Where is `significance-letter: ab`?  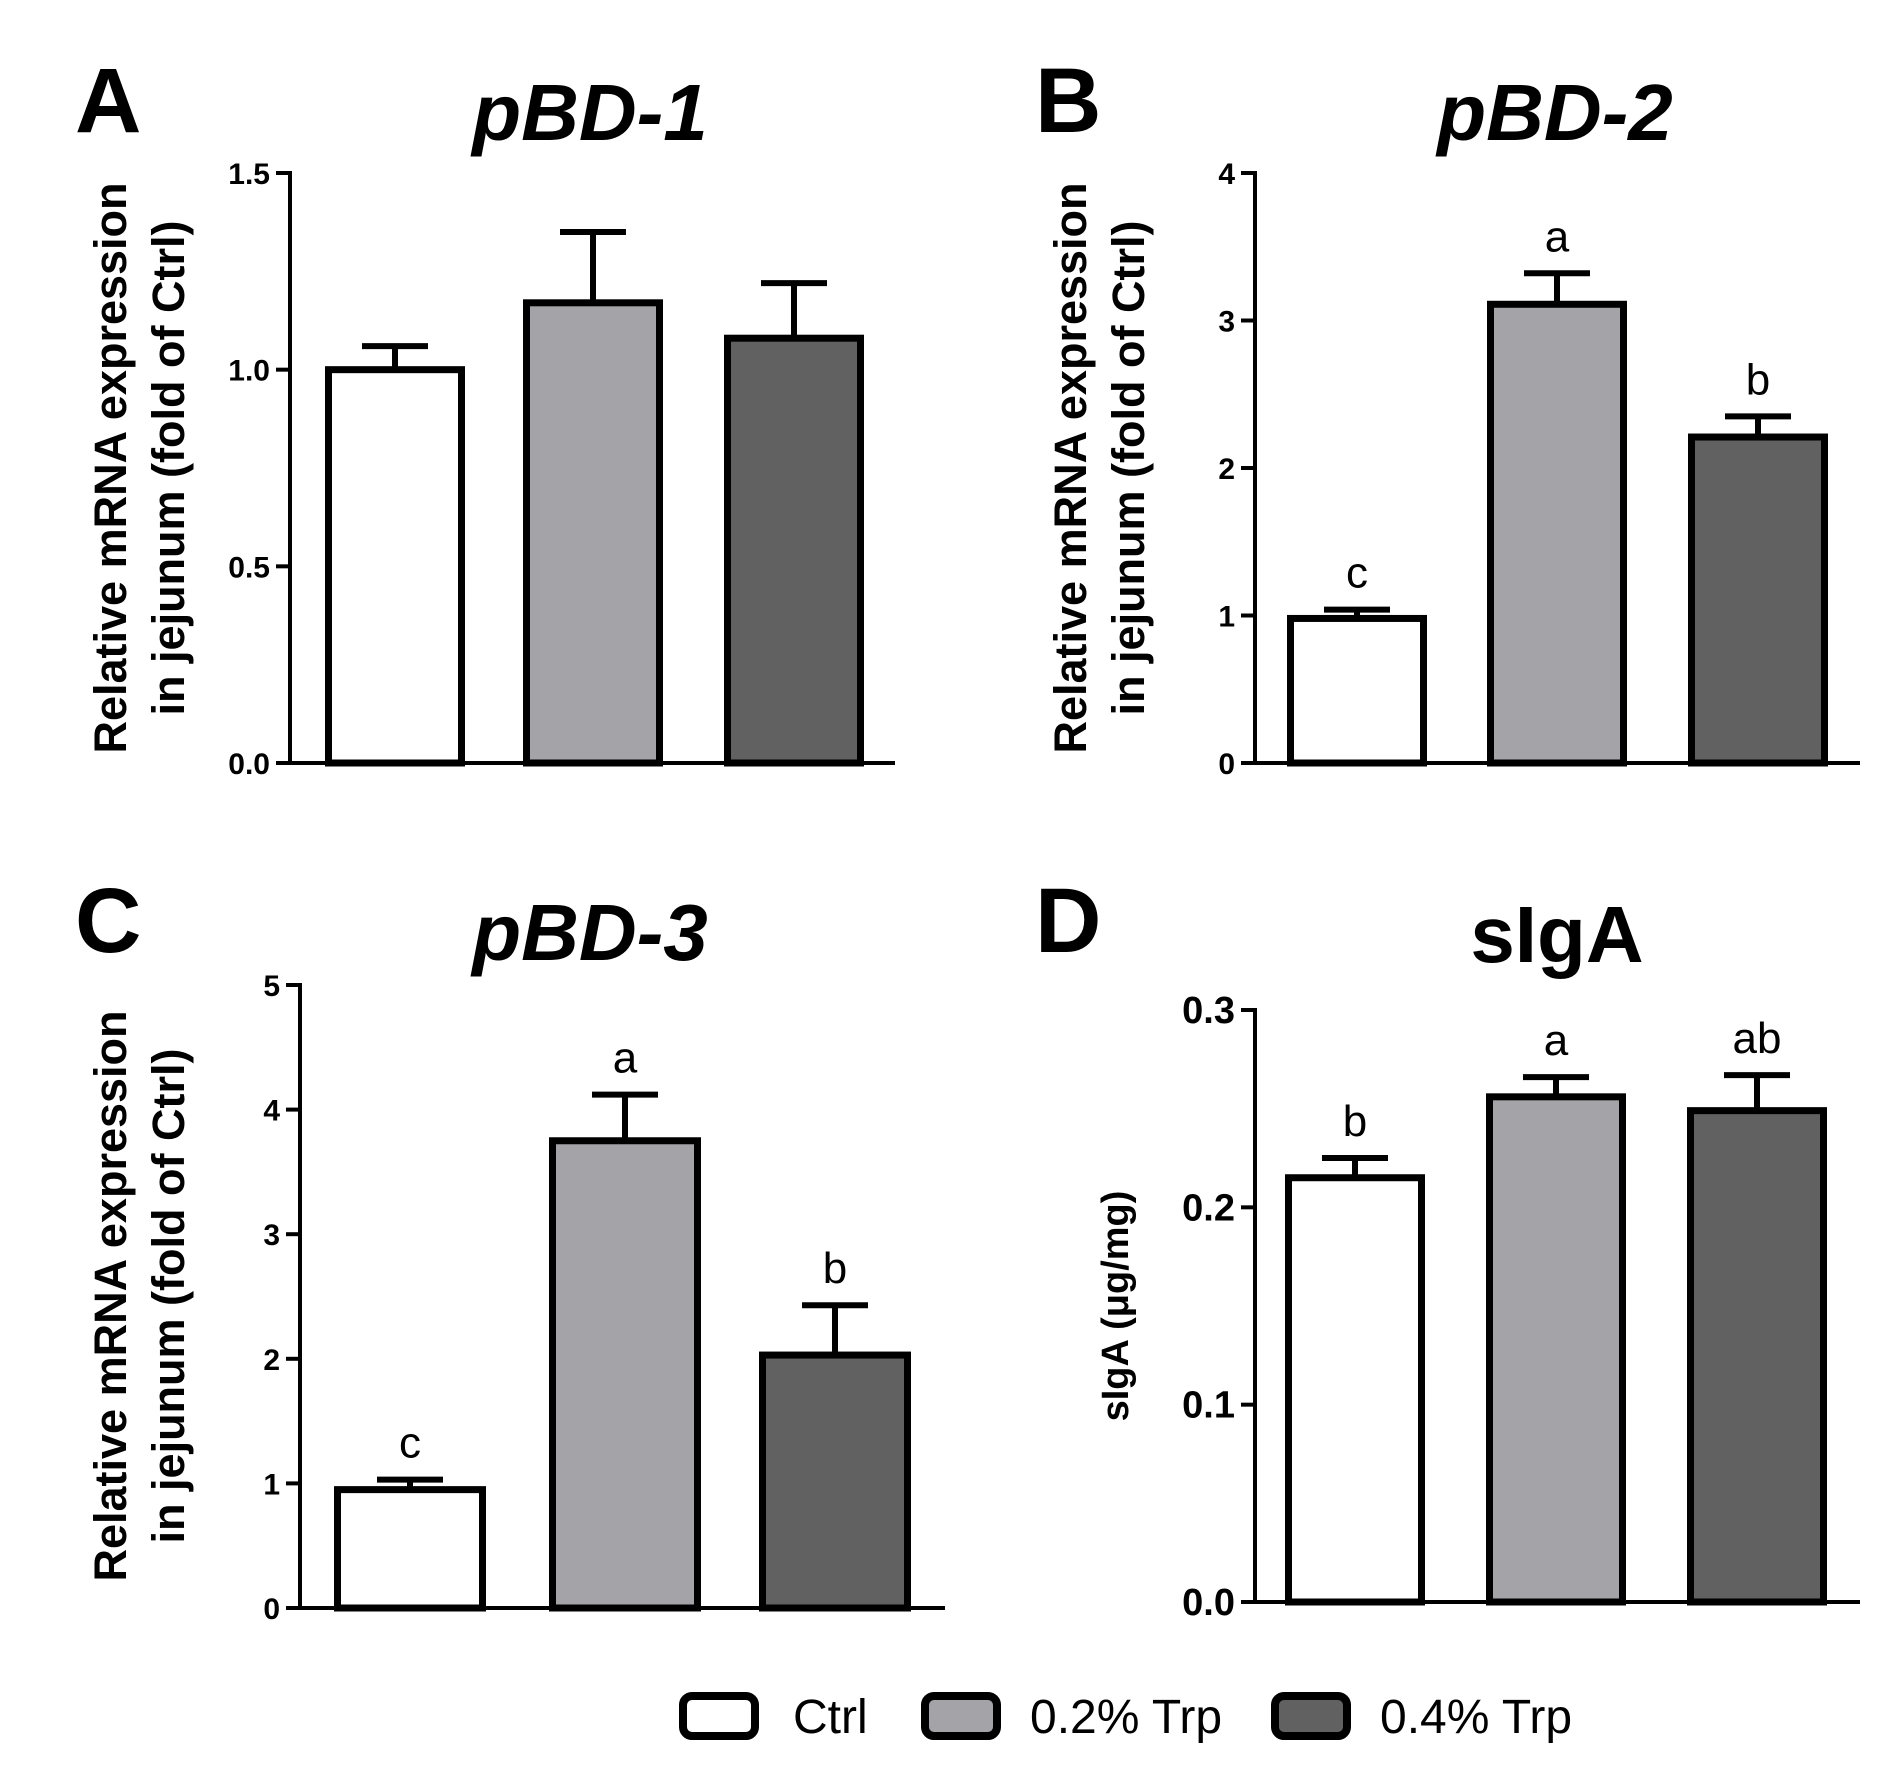 significance-letter: ab is located at coordinates (1757, 1038).